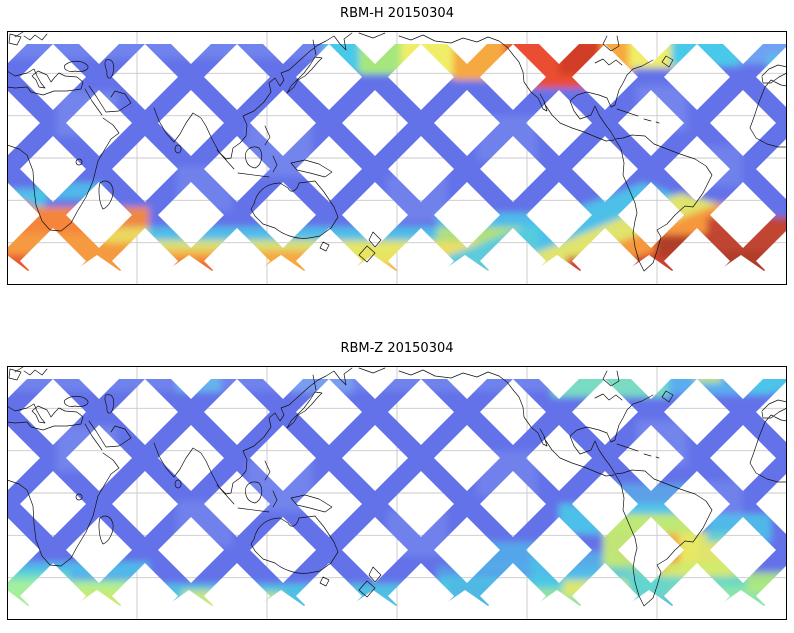 The image size is (794, 633). What do you see at coordinates (397, 348) in the screenshot?
I see `panel-title-rbm-z: RBM-Z 20150304` at bounding box center [397, 348].